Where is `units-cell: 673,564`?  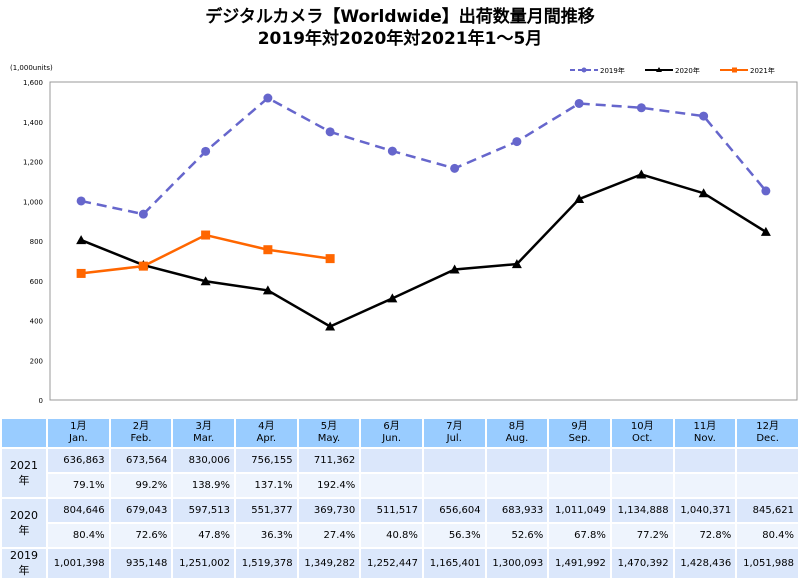 units-cell: 673,564 is located at coordinates (141, 460).